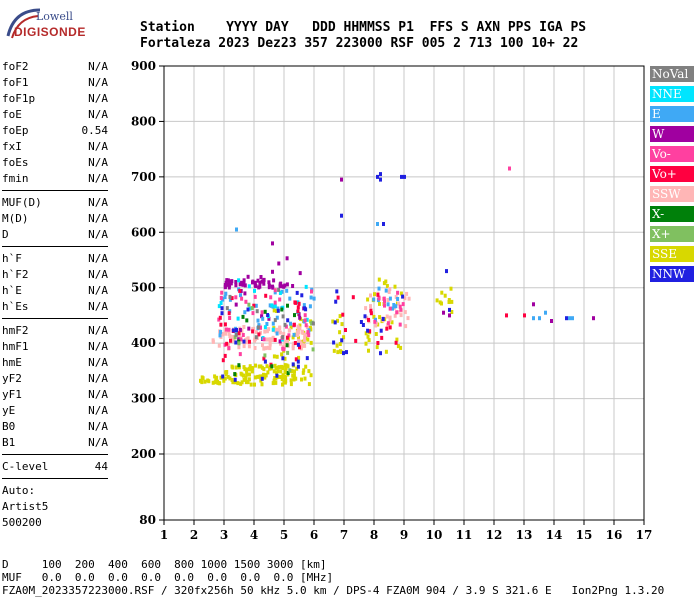 Image resolution: width=700 pixels, height=600 pixels. Describe the element at coordinates (55, 395) in the screenshot. I see `param-params_group4-4: yF1 N/A` at that location.